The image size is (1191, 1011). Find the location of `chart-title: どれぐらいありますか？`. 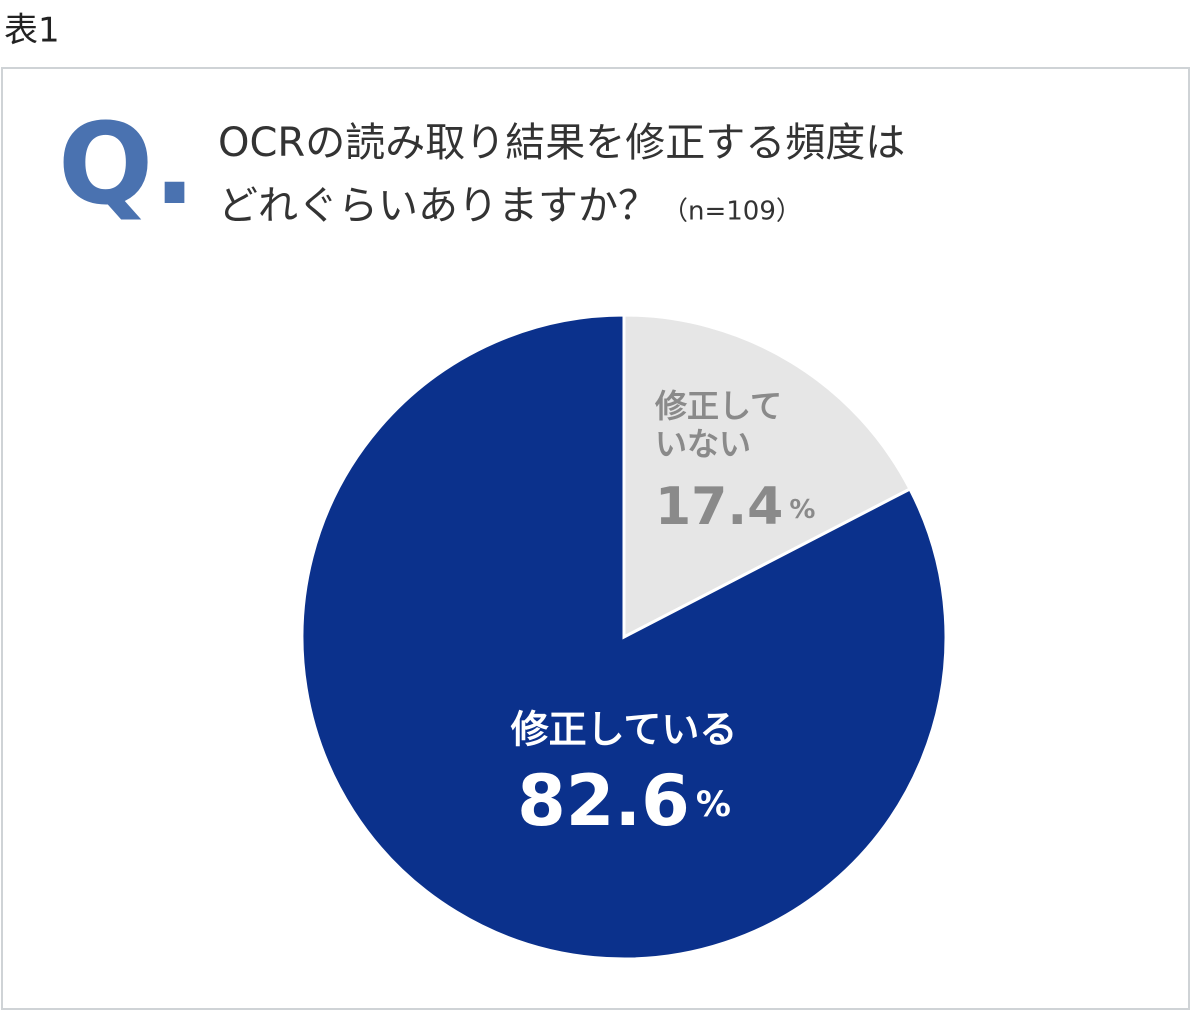

chart-title: どれぐらいありますか？ is located at coordinates (438, 206).